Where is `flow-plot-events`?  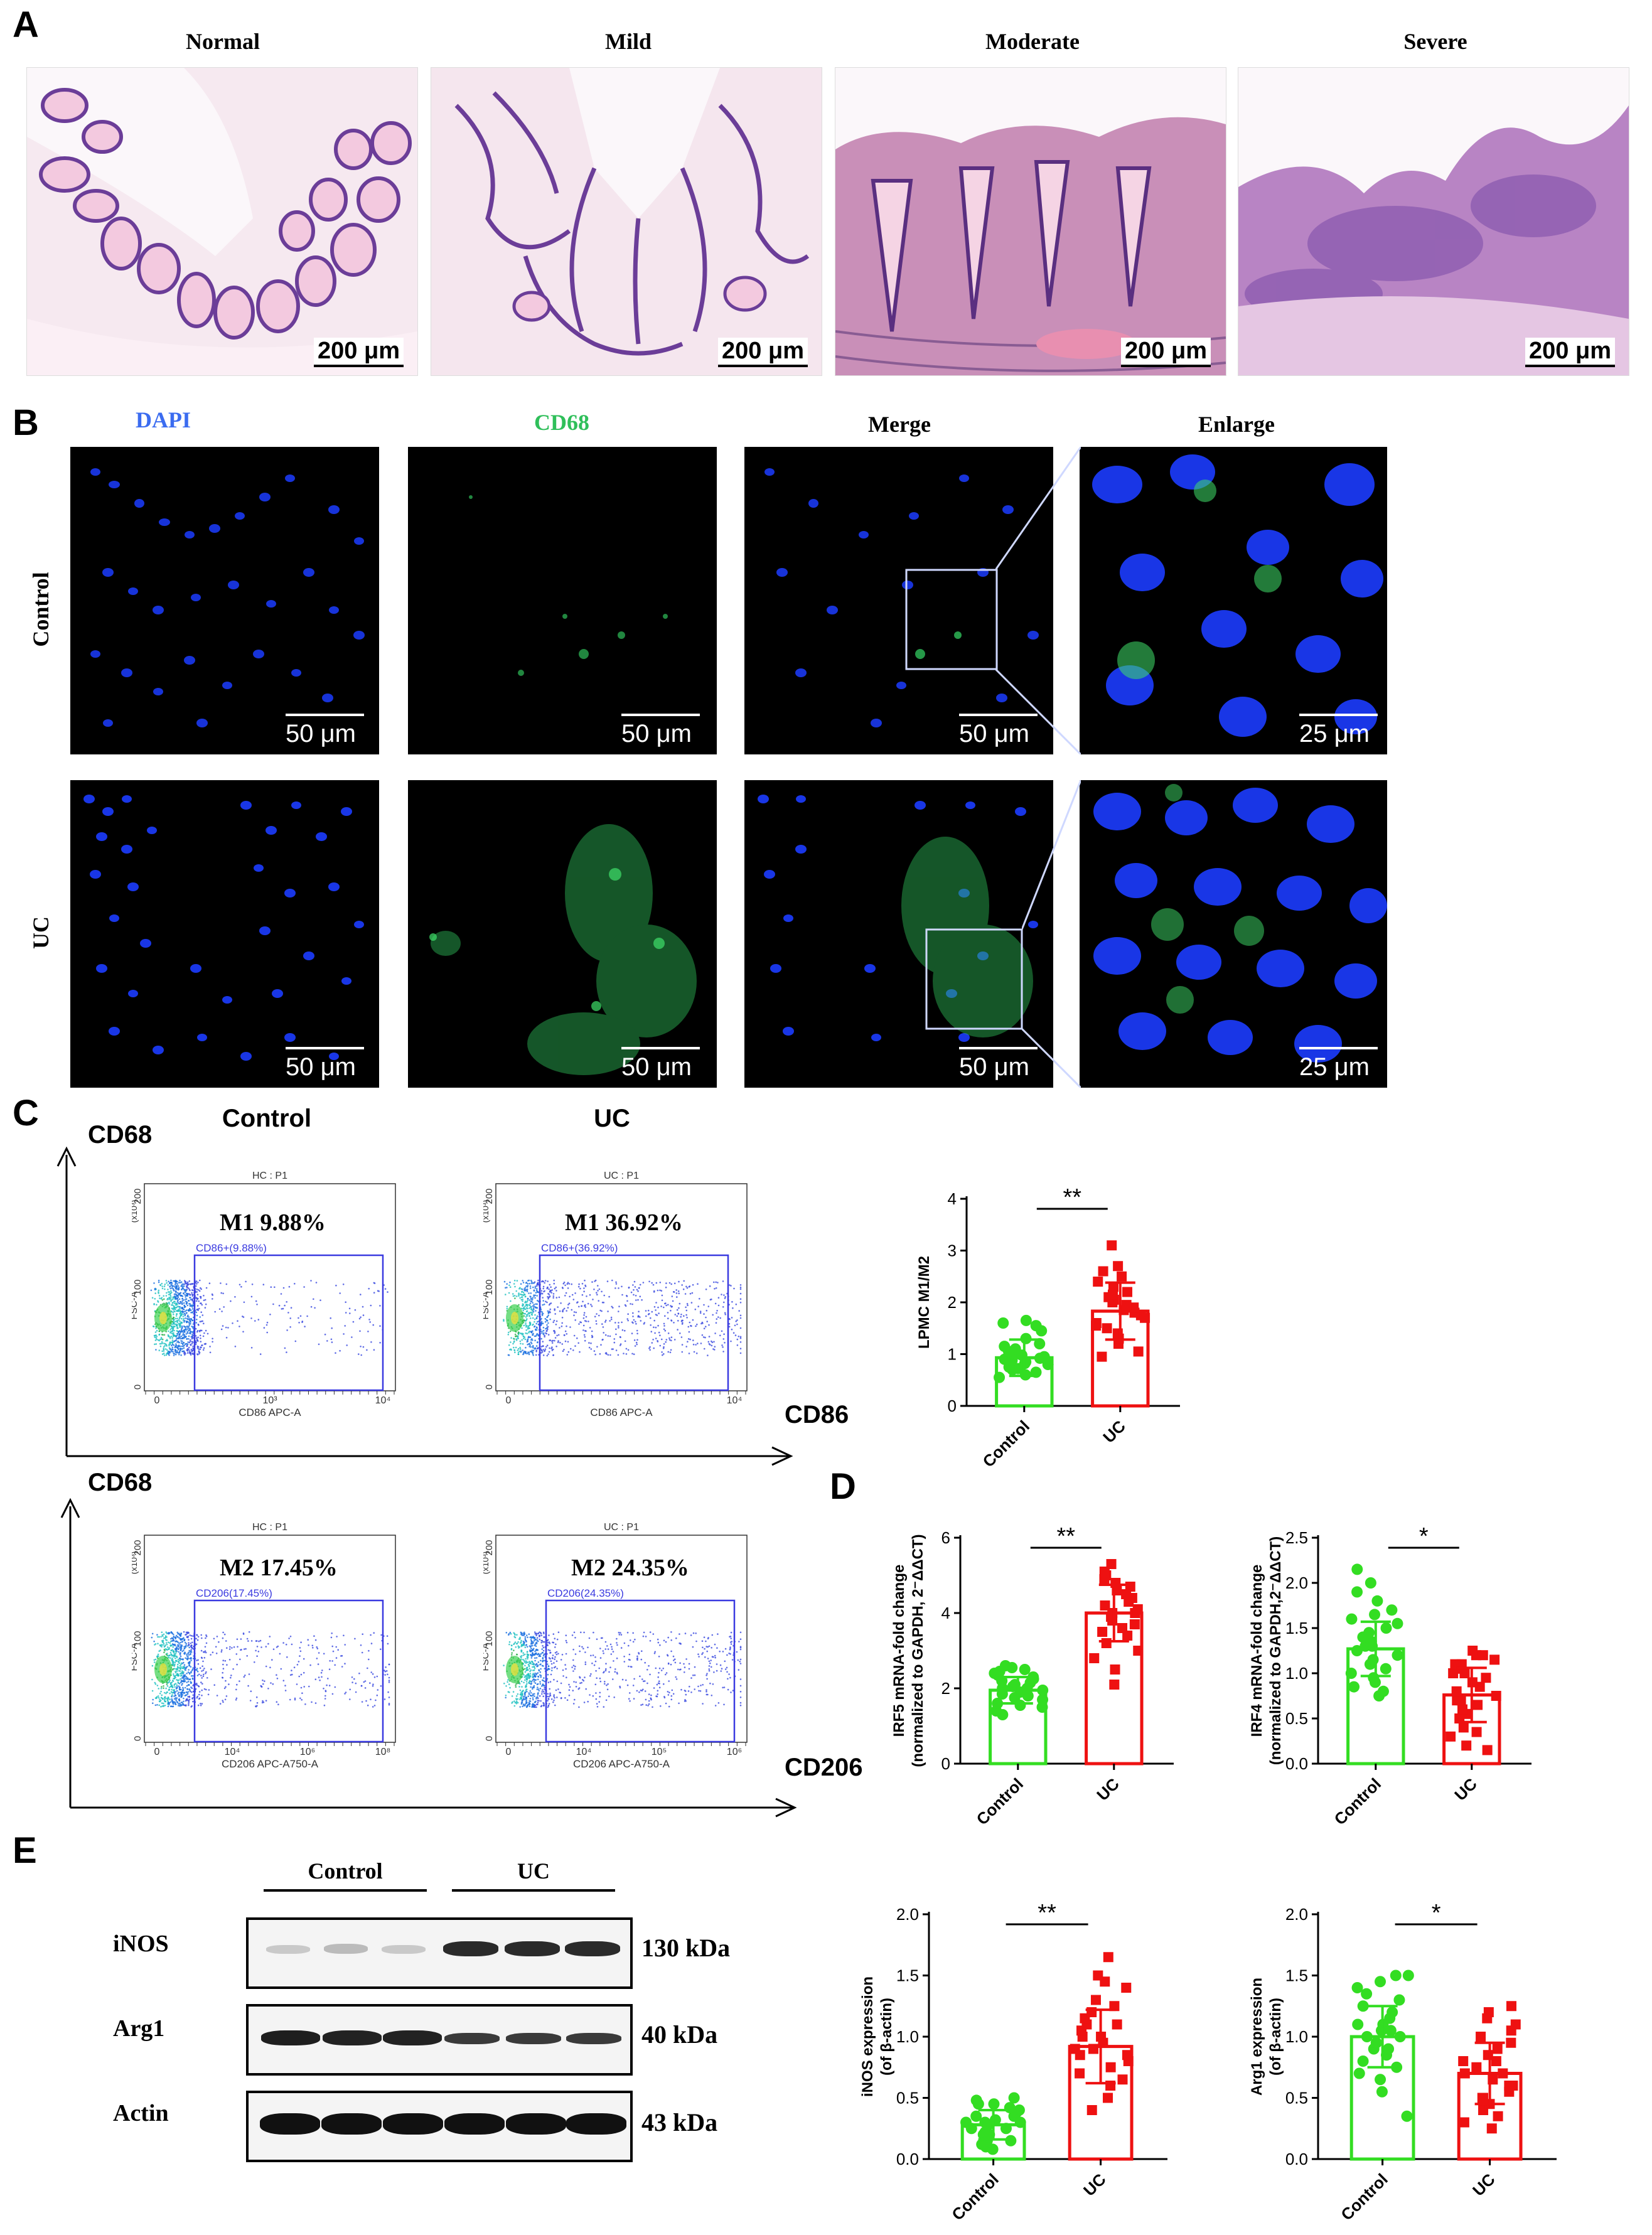 flow-plot-events is located at coordinates (622, 1669).